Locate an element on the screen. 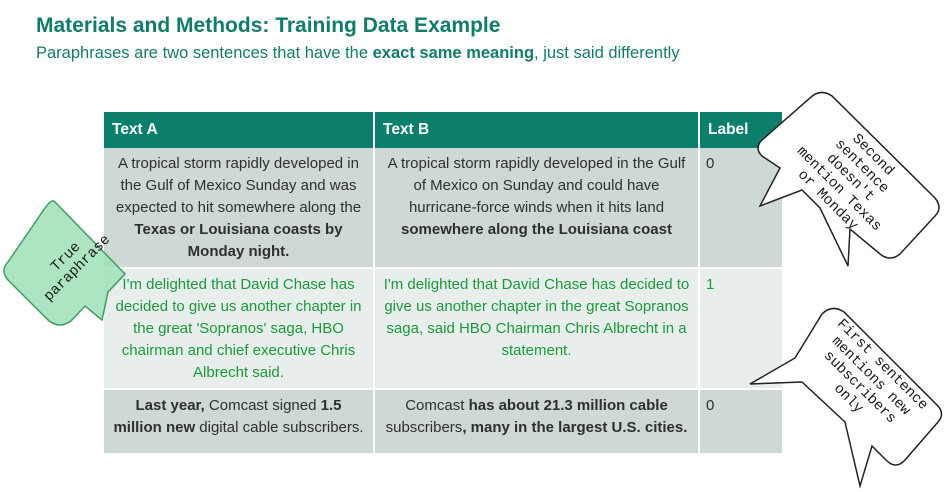 The width and height of the screenshot is (947, 492). row1-text-b-bold: somewhere along the Louisiana coast is located at coordinates (536, 229).